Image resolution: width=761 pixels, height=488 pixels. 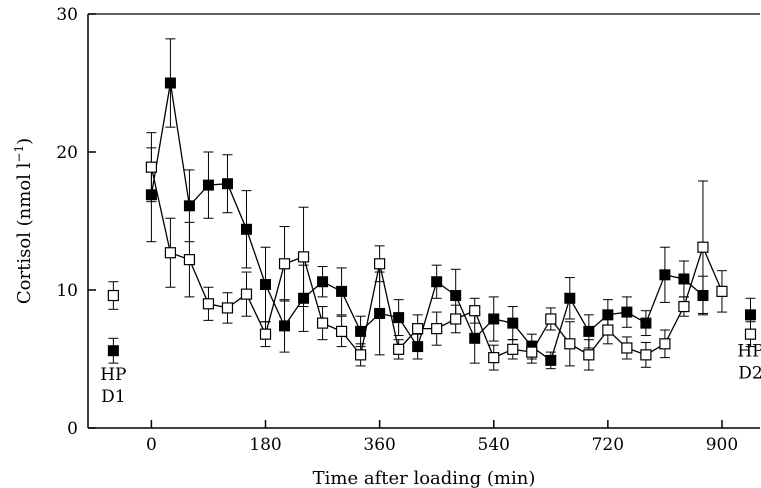 I want to click on y-tick-label: 0, so click(x=72, y=429).